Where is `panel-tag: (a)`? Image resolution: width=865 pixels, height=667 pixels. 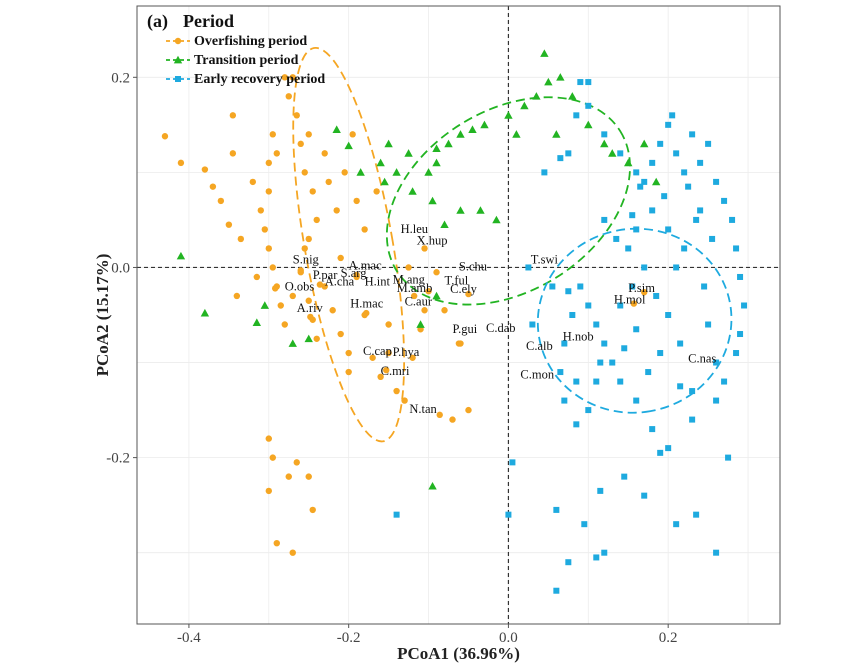
panel-tag: (a) is located at coordinates (157, 21).